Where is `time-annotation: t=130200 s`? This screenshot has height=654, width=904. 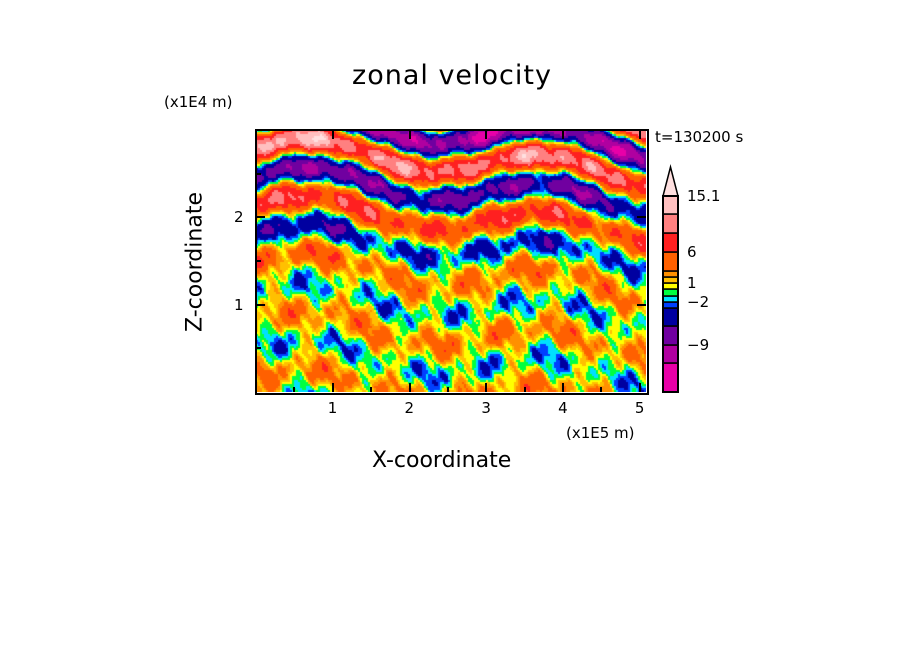 time-annotation: t=130200 s is located at coordinates (699, 137).